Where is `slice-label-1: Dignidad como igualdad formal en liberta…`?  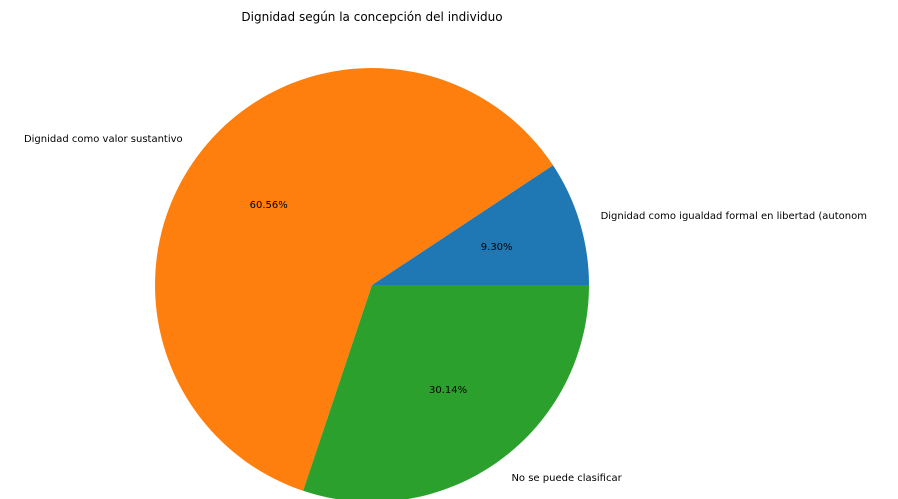
slice-label-1: Dignidad como igualdad formal en liberta… is located at coordinates (734, 216).